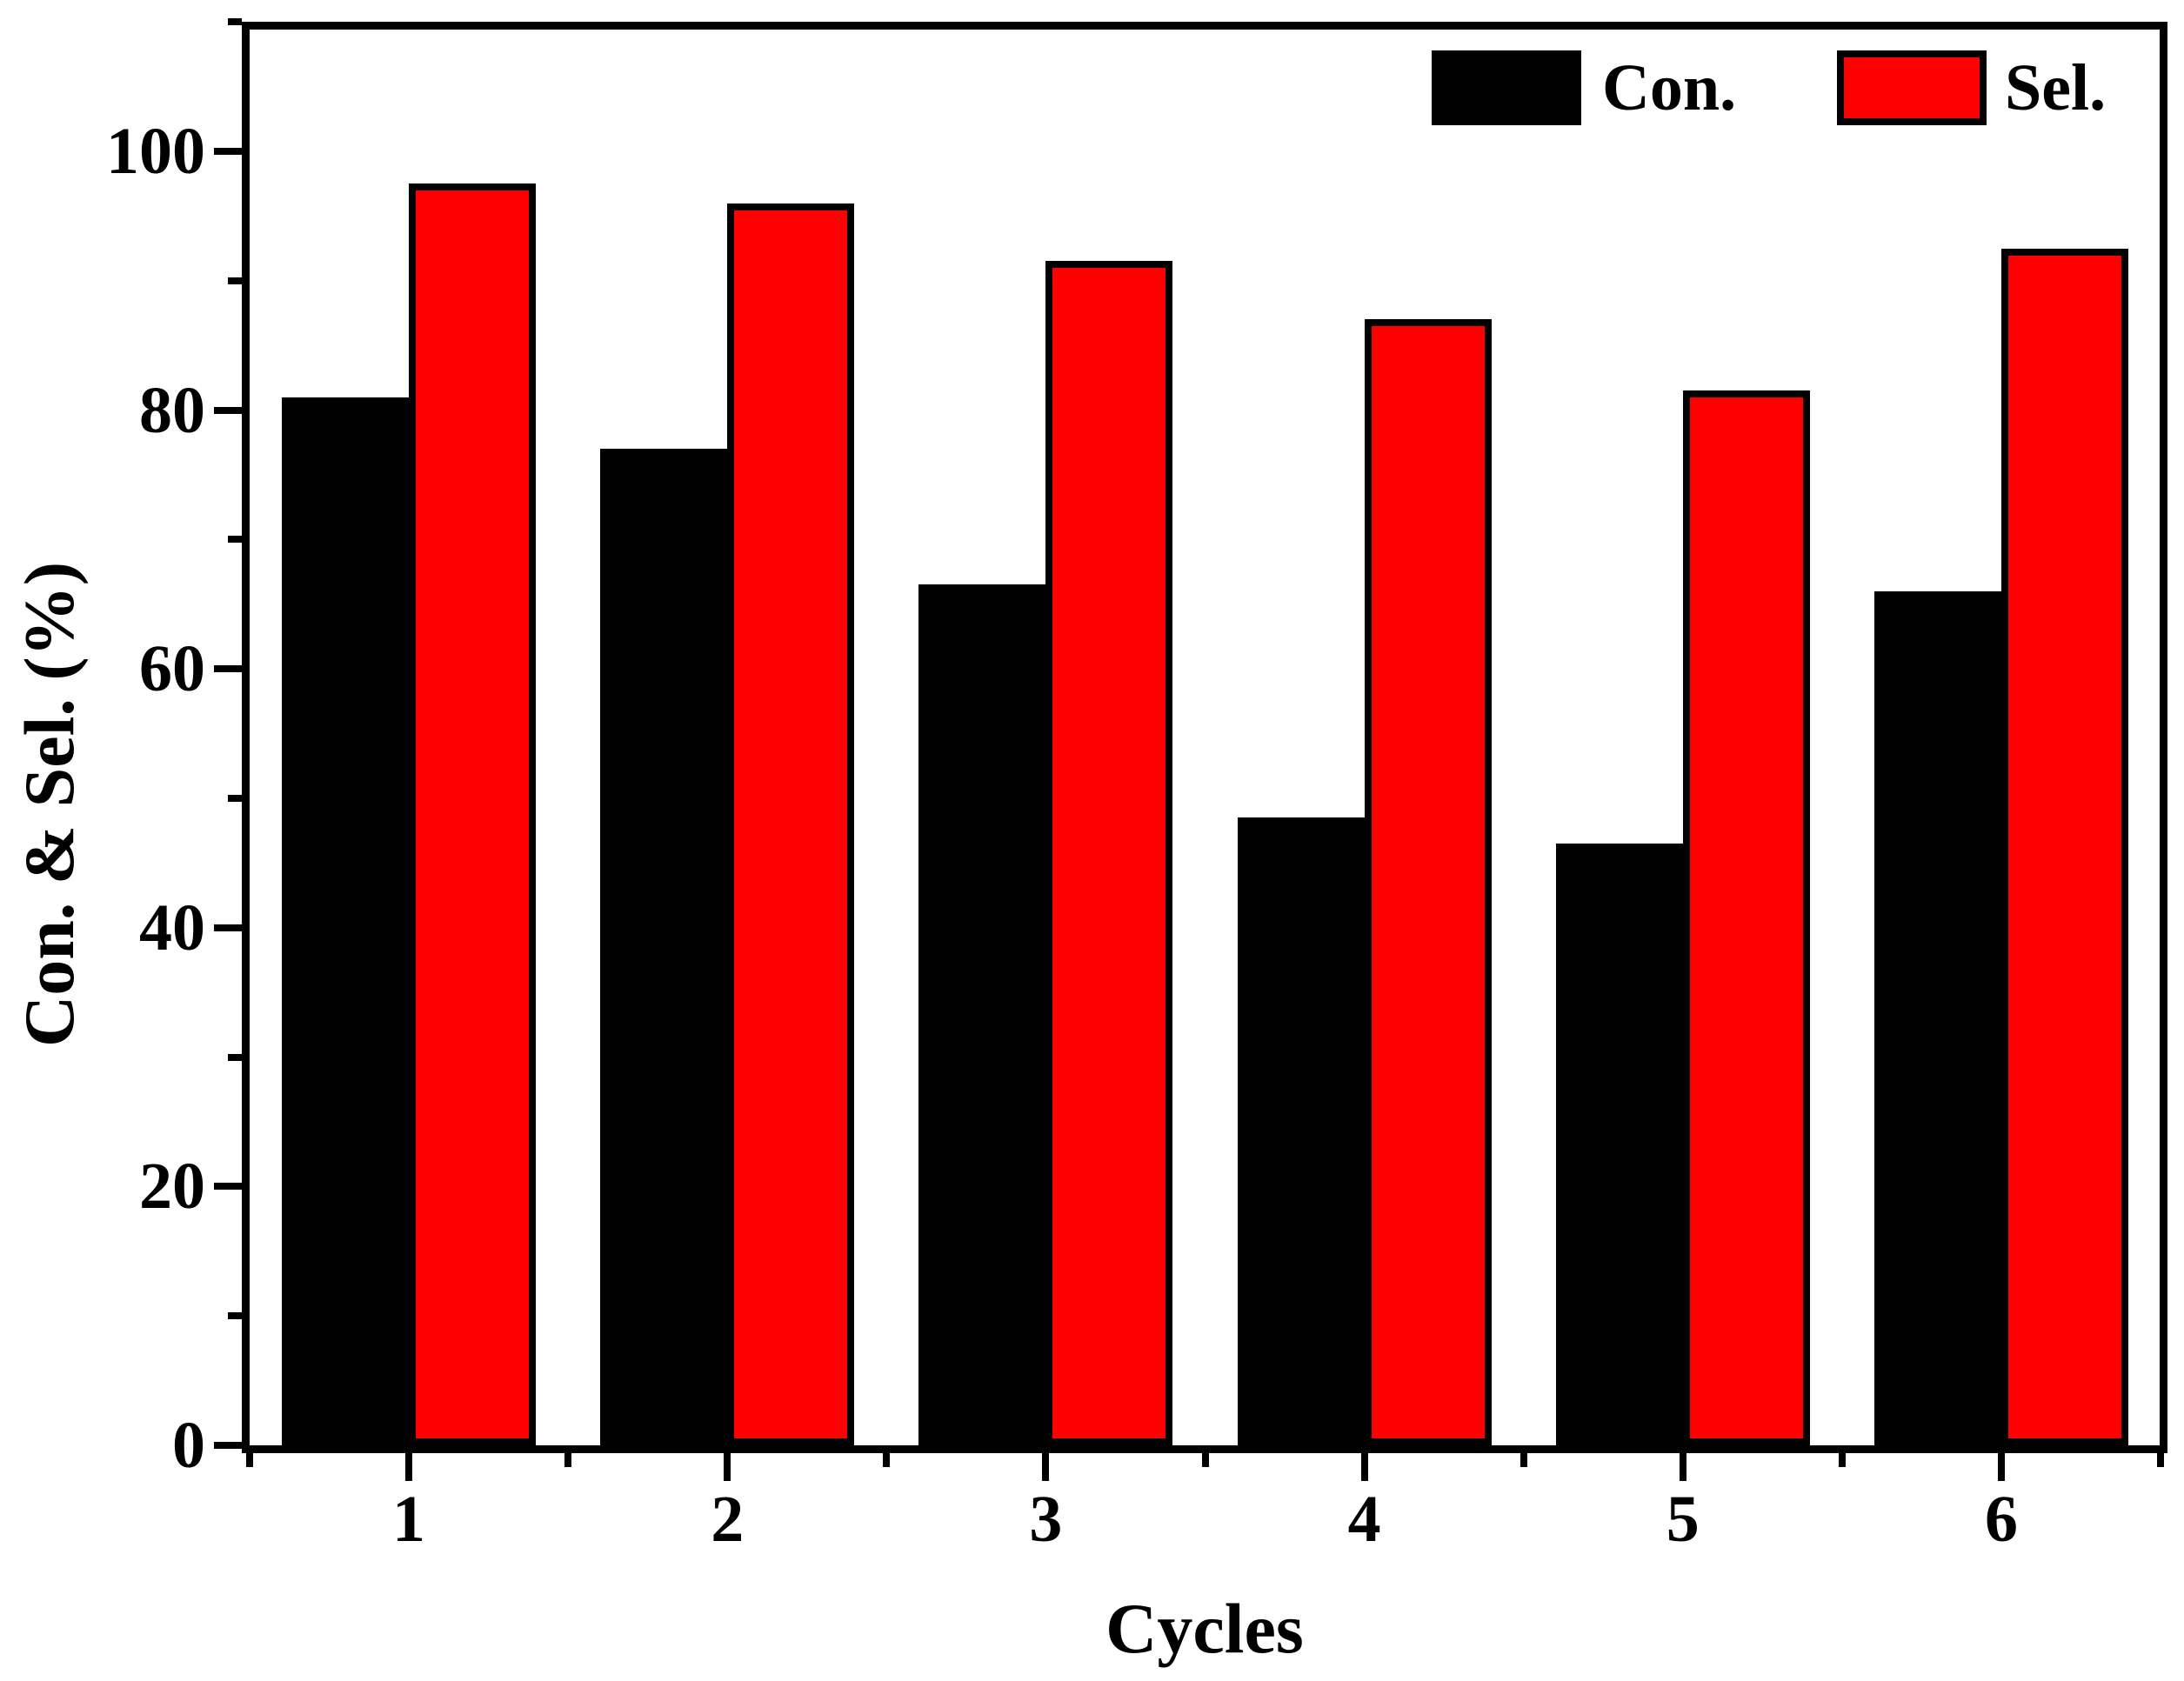 The height and width of the screenshot is (1681, 2184). Describe the element at coordinates (172, 669) in the screenshot. I see `y-tick-label-60: 60` at that location.